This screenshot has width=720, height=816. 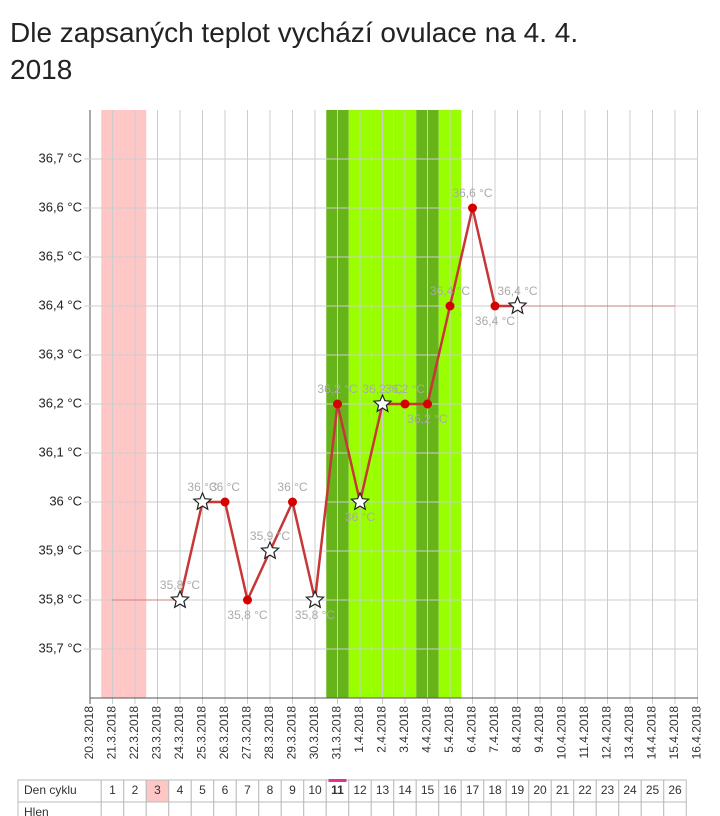 What do you see at coordinates (89, 733) in the screenshot?
I see `x-tick-label: 20.3.2018` at bounding box center [89, 733].